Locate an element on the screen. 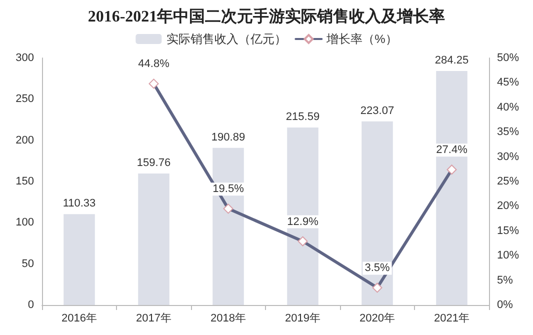 The width and height of the screenshot is (533, 335). y2-tick-label: 25% is located at coordinates (508, 182).